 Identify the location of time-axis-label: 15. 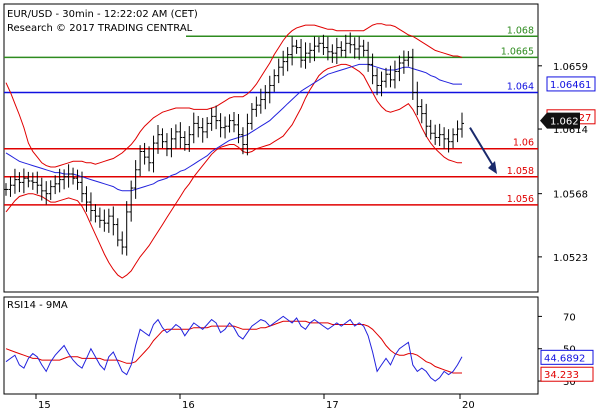
(44, 405).